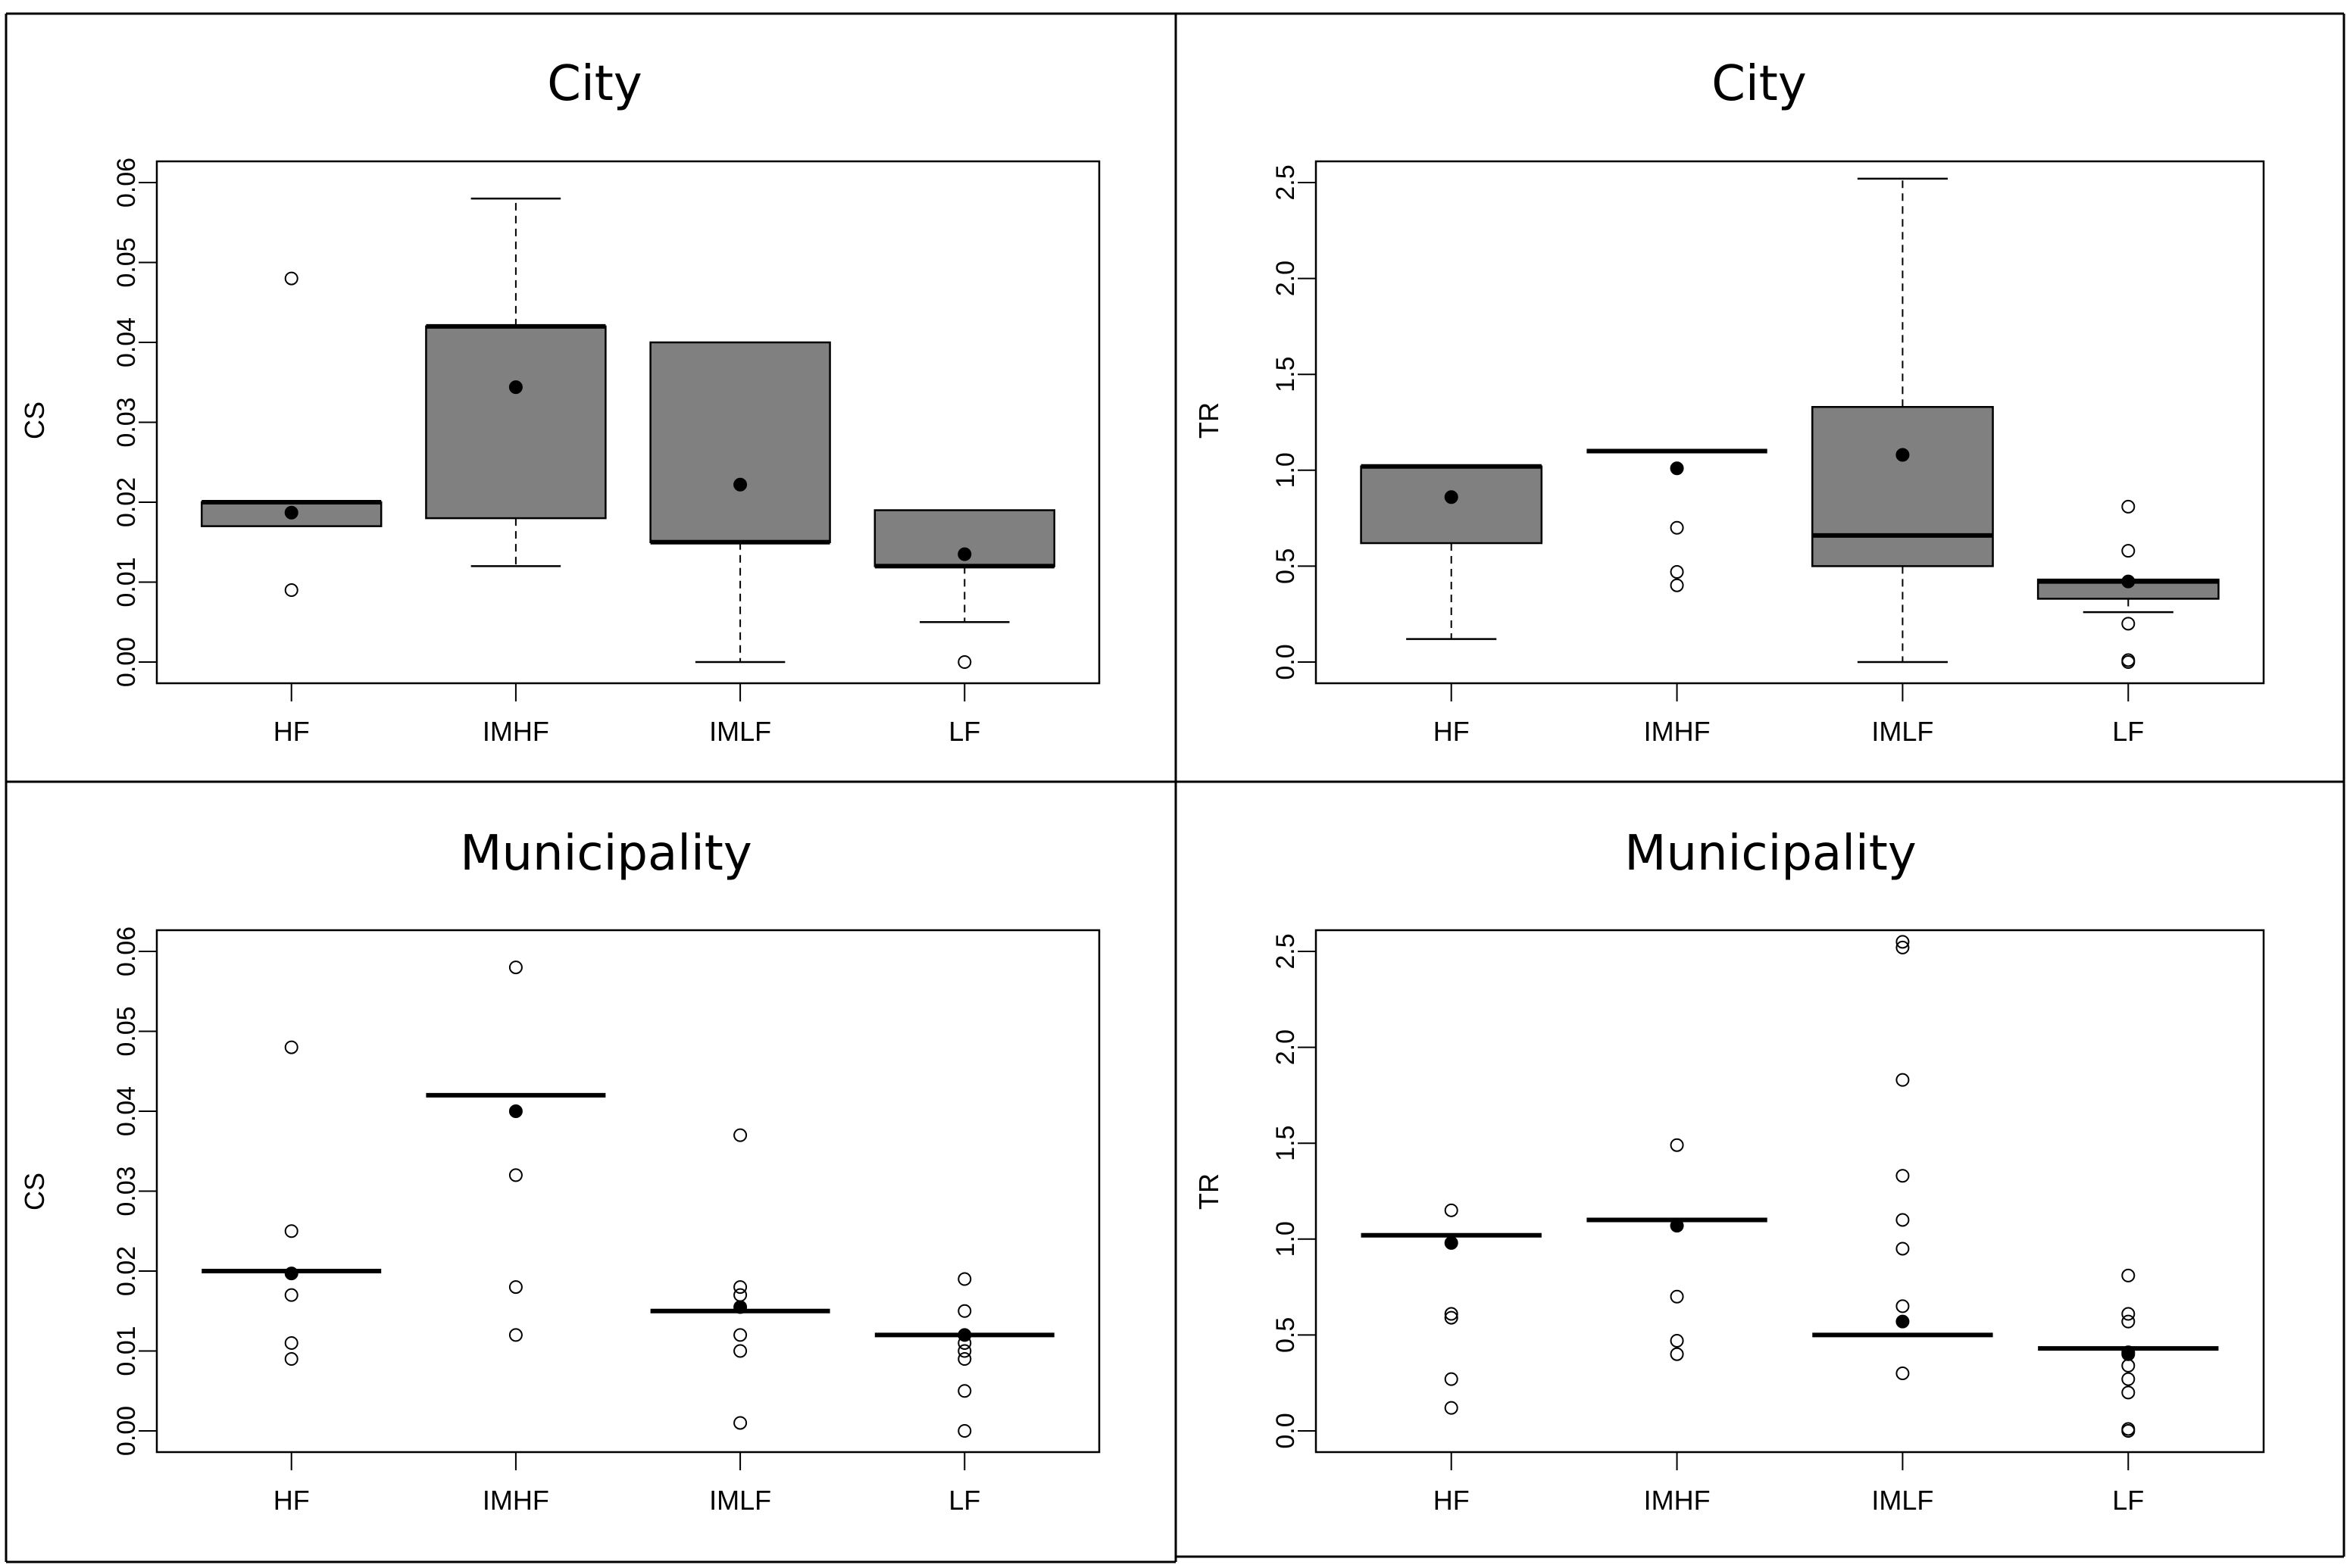  Describe the element at coordinates (127, 422) in the screenshot. I see `y-tick-label: 0.03` at that location.